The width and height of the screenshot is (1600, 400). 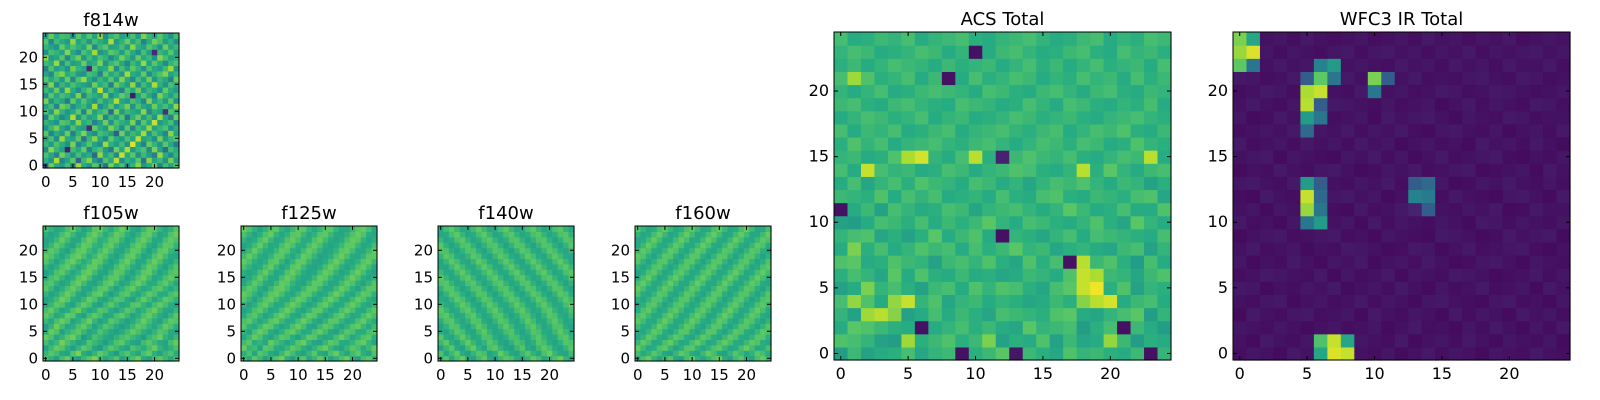 What do you see at coordinates (127, 182) in the screenshot?
I see `x-tick-label: 15` at bounding box center [127, 182].